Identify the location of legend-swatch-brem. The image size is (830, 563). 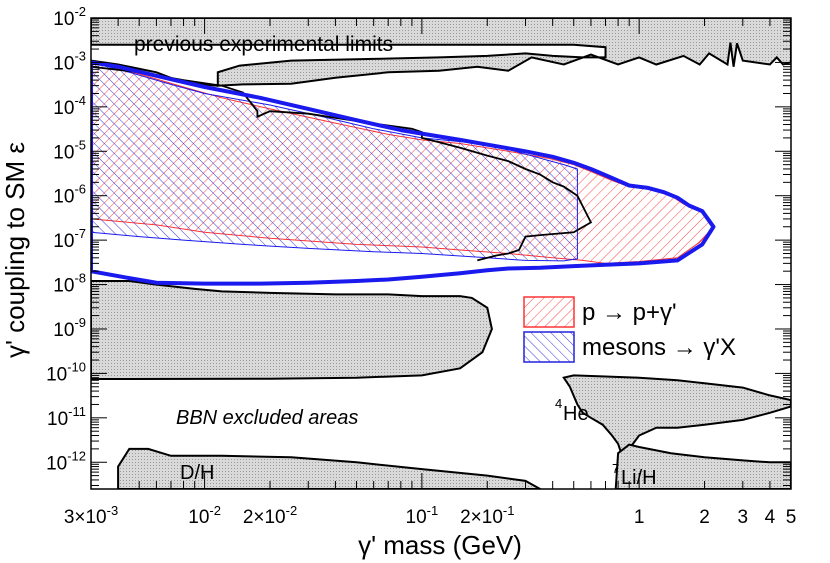
(549, 312).